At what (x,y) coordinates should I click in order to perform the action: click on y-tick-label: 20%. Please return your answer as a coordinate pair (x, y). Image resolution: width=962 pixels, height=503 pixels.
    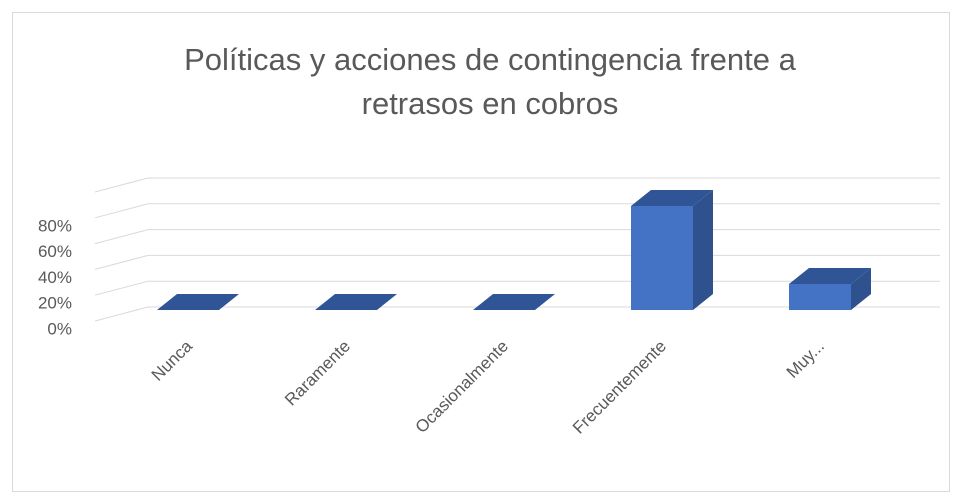
    Looking at the image, I should click on (55, 303).